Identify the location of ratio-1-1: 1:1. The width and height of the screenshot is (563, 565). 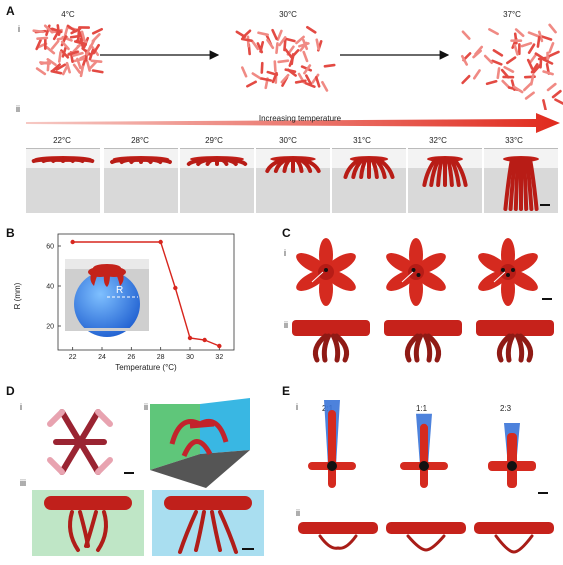
(422, 408).